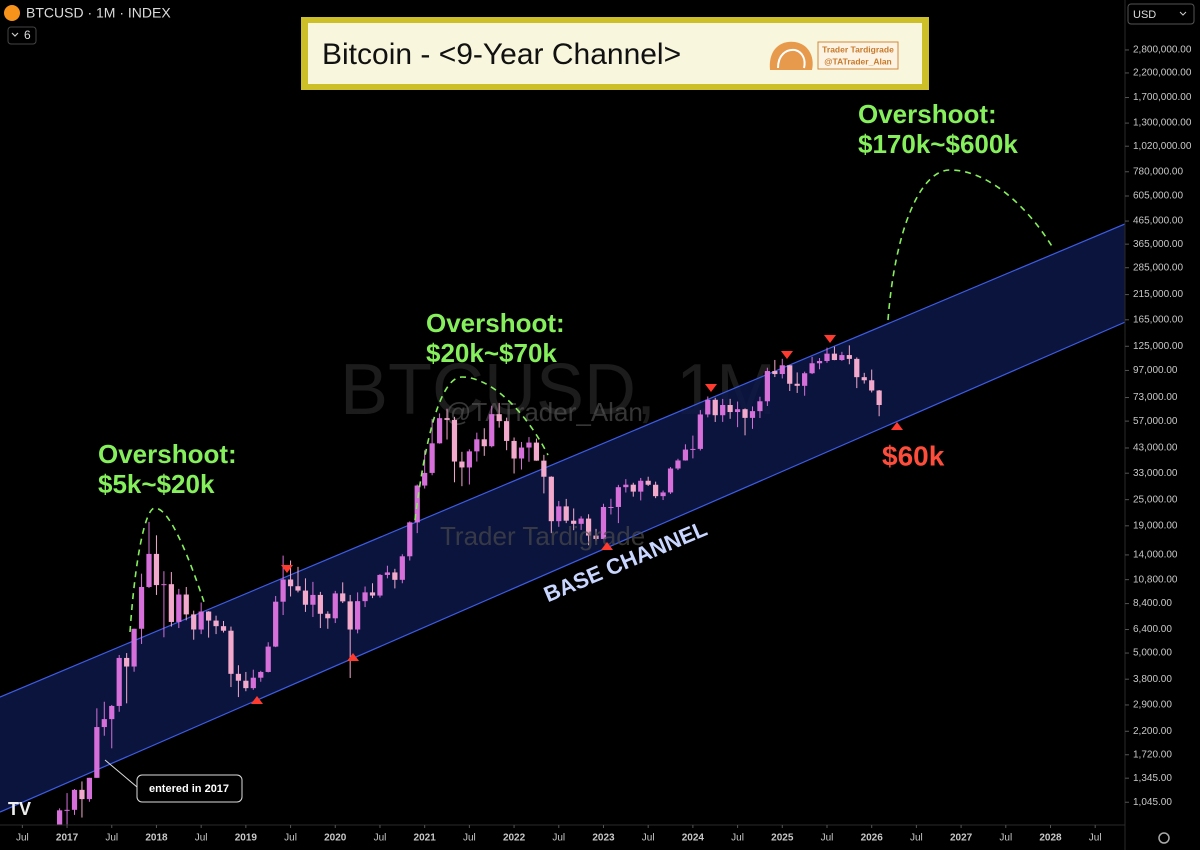 This screenshot has height=850, width=1200. I want to click on x-tick-label: 2018, so click(156, 838).